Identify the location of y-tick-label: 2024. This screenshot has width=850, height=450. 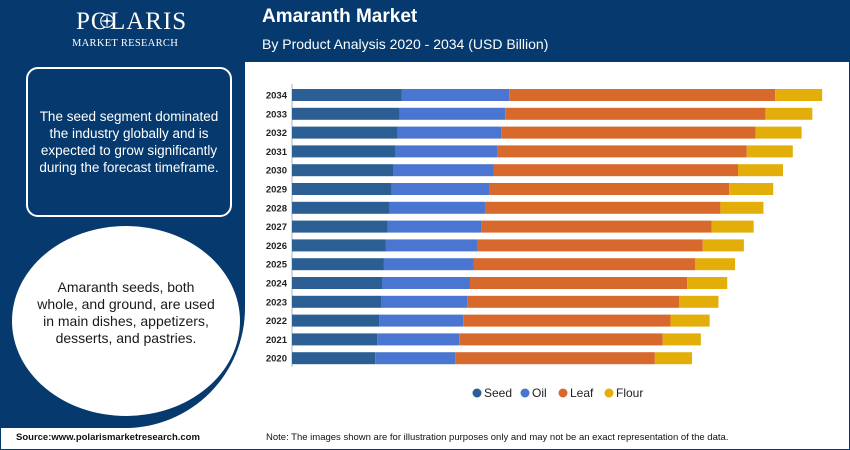
(277, 284).